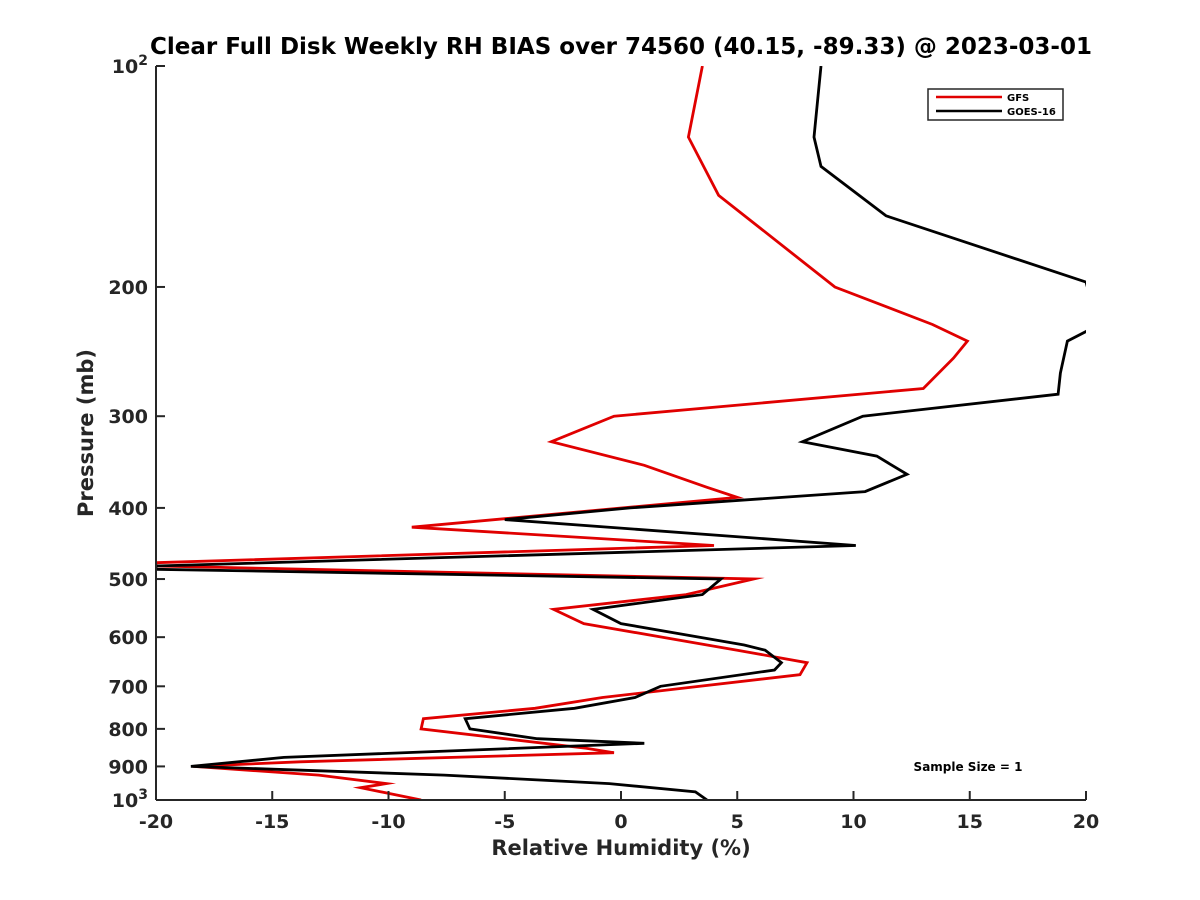 This screenshot has height=900, width=1200. Describe the element at coordinates (156, 822) in the screenshot. I see `x-tick-label: -20` at that location.